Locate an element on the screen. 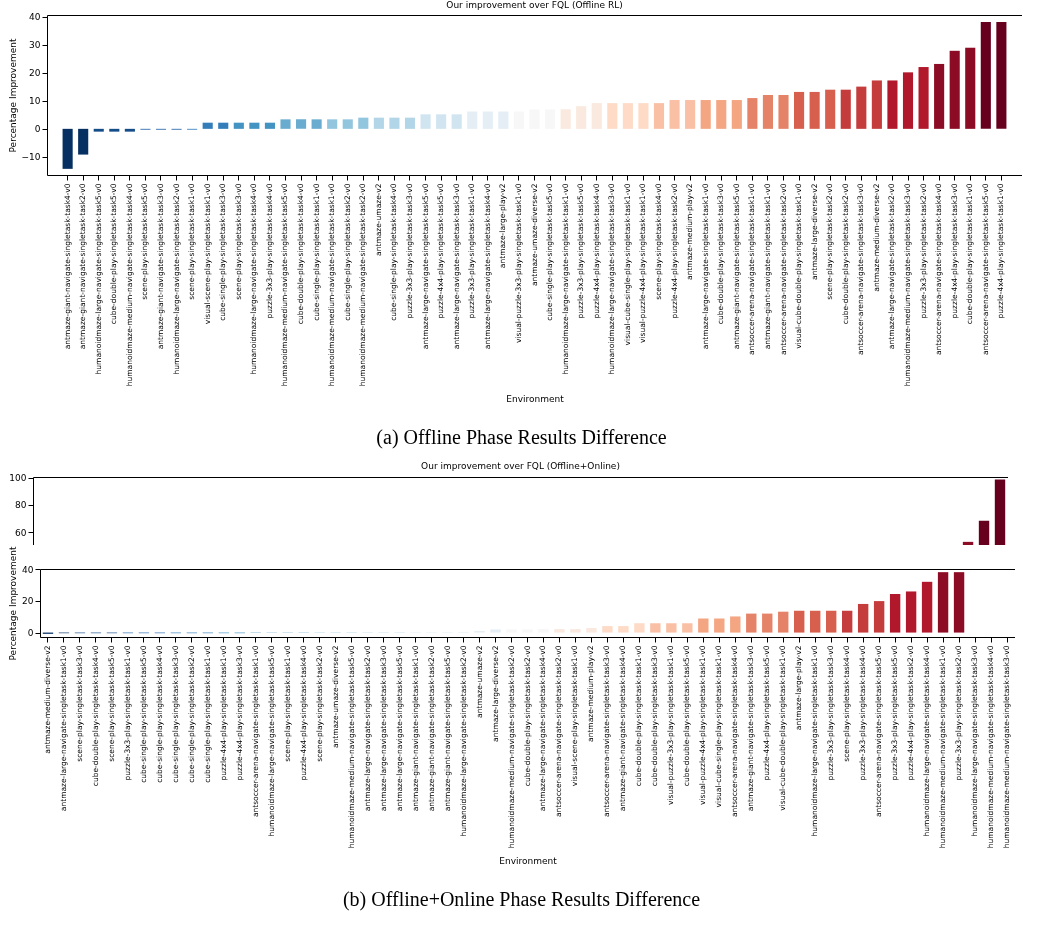  y-tick-label: 100 is located at coordinates (18, 478).